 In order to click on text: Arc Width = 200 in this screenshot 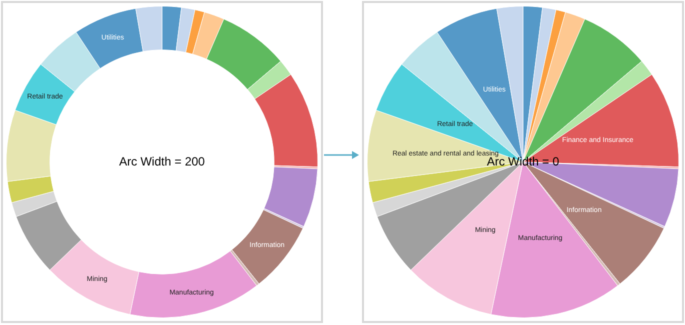, I will do `click(162, 161)`.